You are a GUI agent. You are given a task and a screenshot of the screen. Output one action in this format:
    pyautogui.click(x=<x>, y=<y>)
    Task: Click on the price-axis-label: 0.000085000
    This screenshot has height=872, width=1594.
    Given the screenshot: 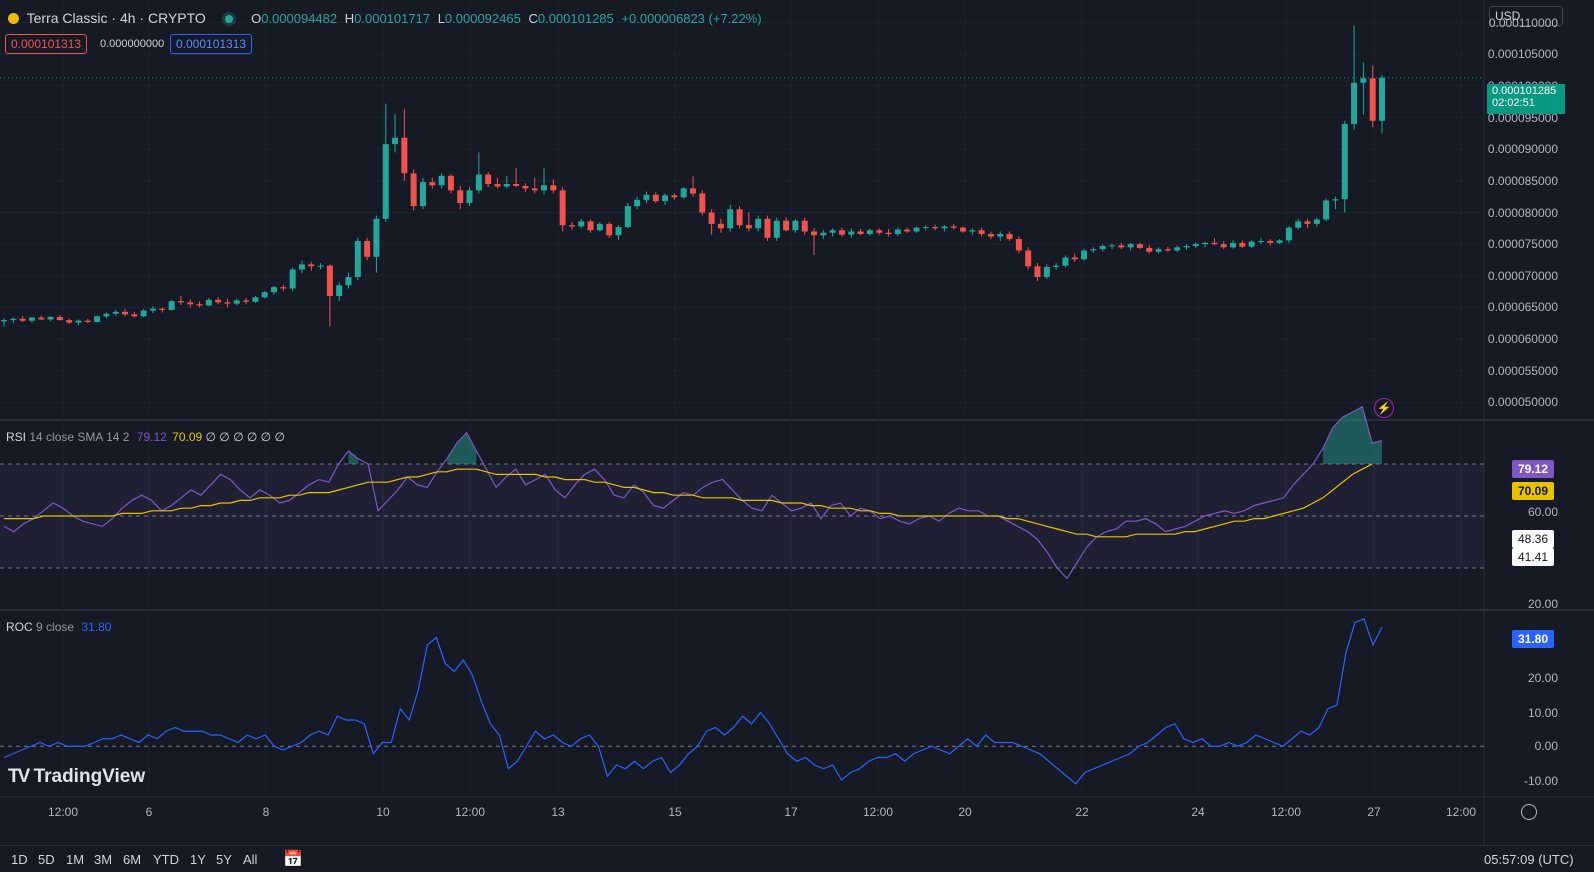 What is the action you would take?
    pyautogui.click(x=1522, y=180)
    